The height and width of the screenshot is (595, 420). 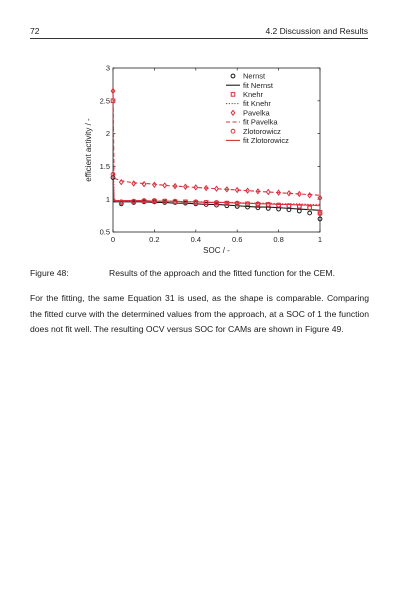 What do you see at coordinates (278, 239) in the screenshot?
I see `x-tick-label: 0.8` at bounding box center [278, 239].